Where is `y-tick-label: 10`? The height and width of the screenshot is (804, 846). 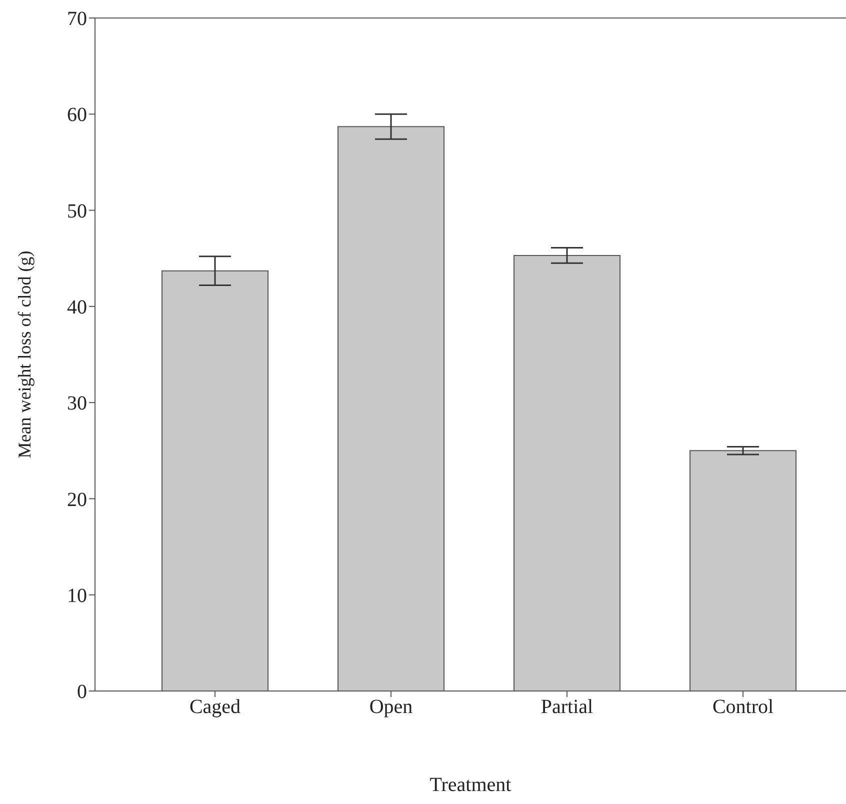
y-tick-label: 10 is located at coordinates (77, 595).